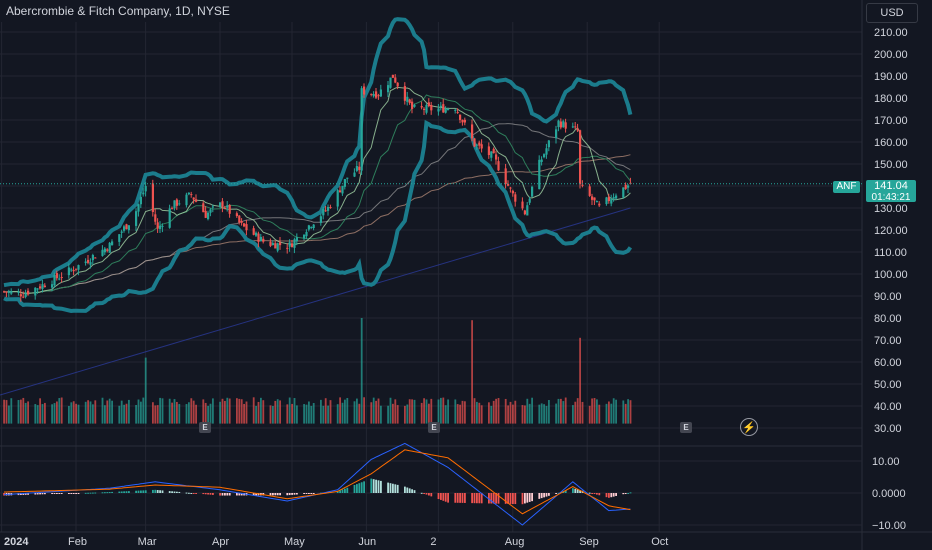 The width and height of the screenshot is (932, 550). Describe the element at coordinates (891, 197) in the screenshot. I see `countdown: 01:43:21` at that location.